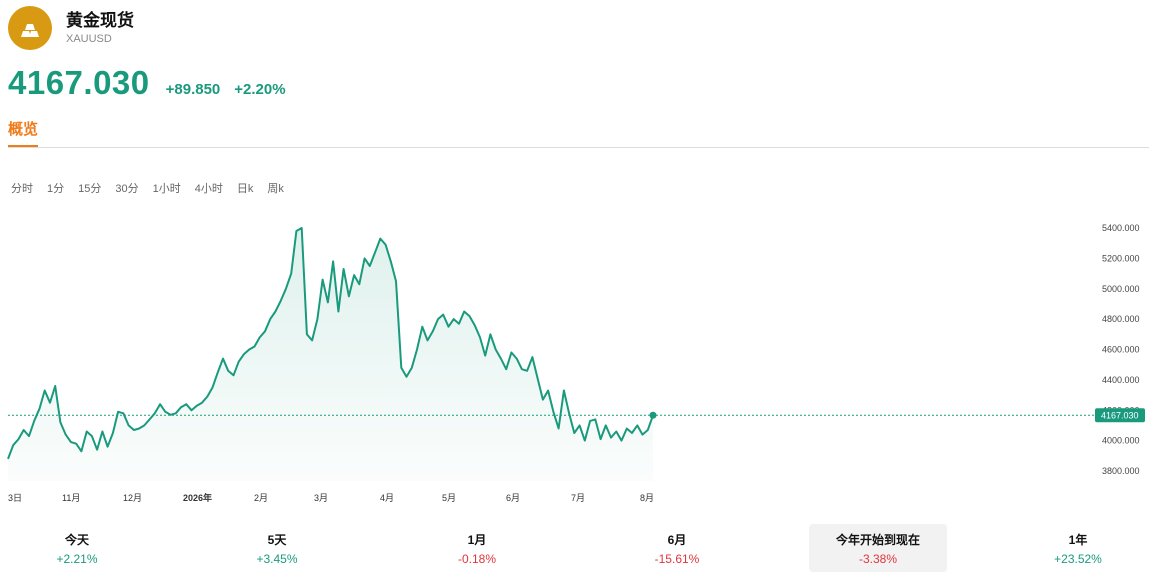  I want to click on performance-label: 6月, so click(677, 540).